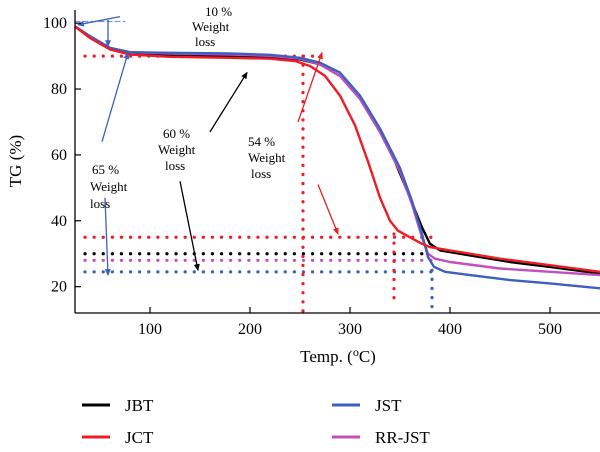  I want to click on y-tick-label: 40, so click(59, 221).